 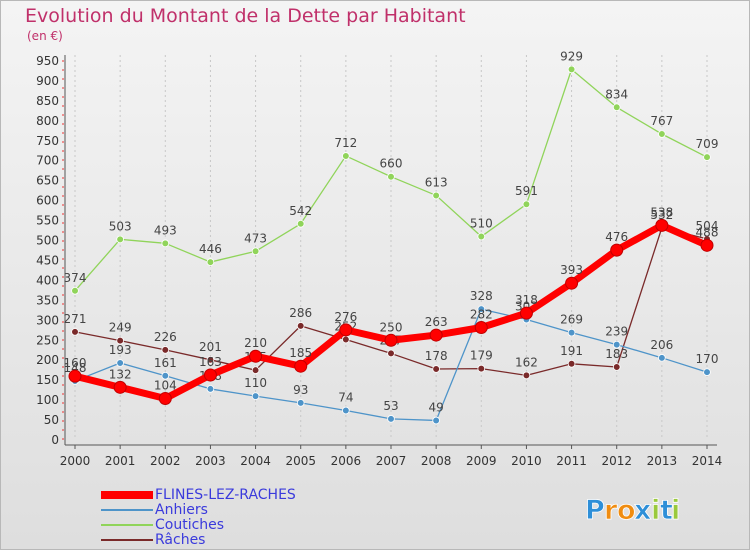 I want to click on data-label: 269, so click(x=571, y=320).